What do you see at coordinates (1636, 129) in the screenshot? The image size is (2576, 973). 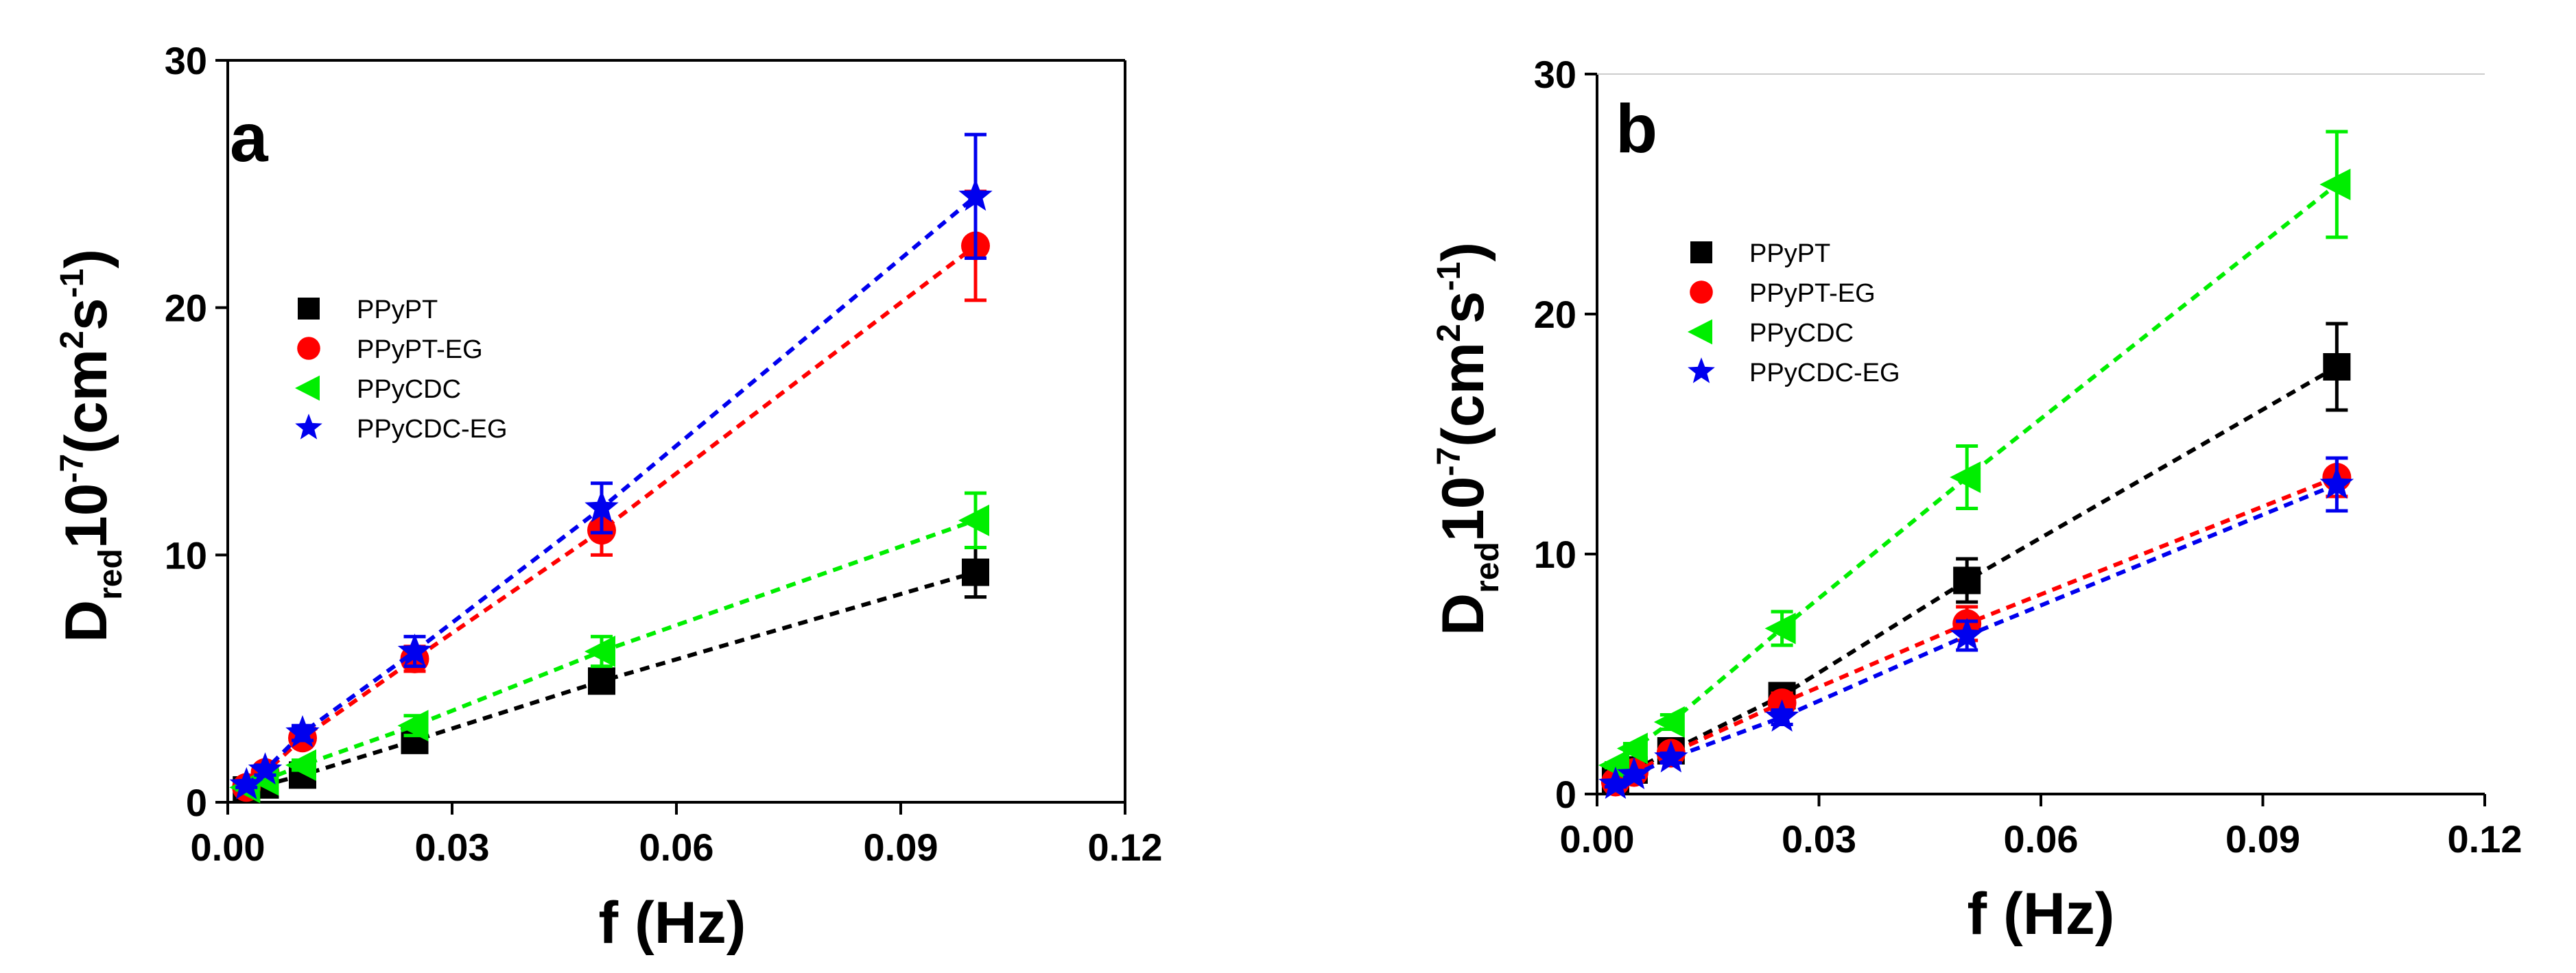 I see `panel-label-b: b` at bounding box center [1636, 129].